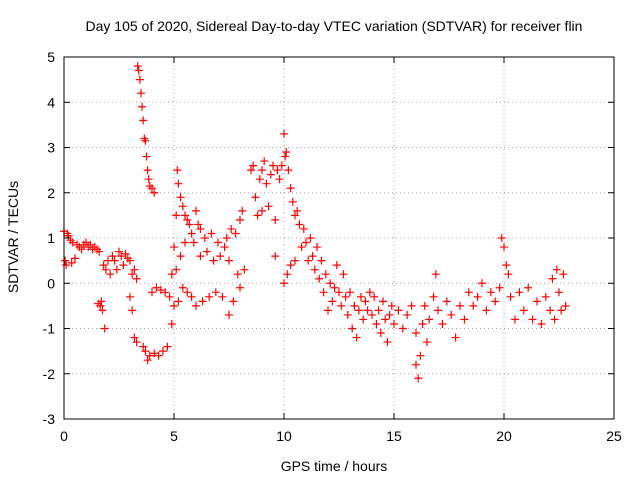  I want to click on y-tick-label: -1, so click(49, 329).